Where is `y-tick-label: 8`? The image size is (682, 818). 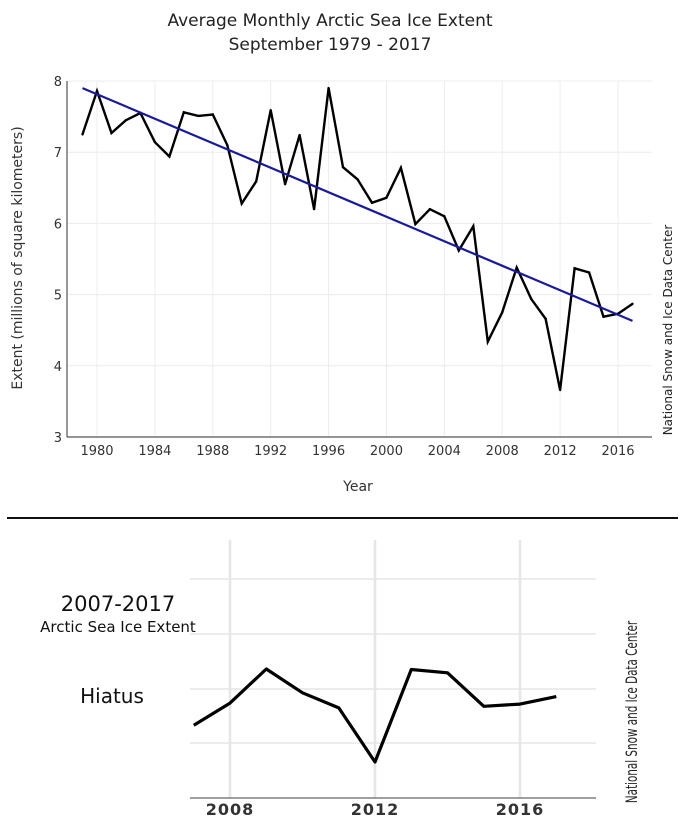 y-tick-label: 8 is located at coordinates (58, 82).